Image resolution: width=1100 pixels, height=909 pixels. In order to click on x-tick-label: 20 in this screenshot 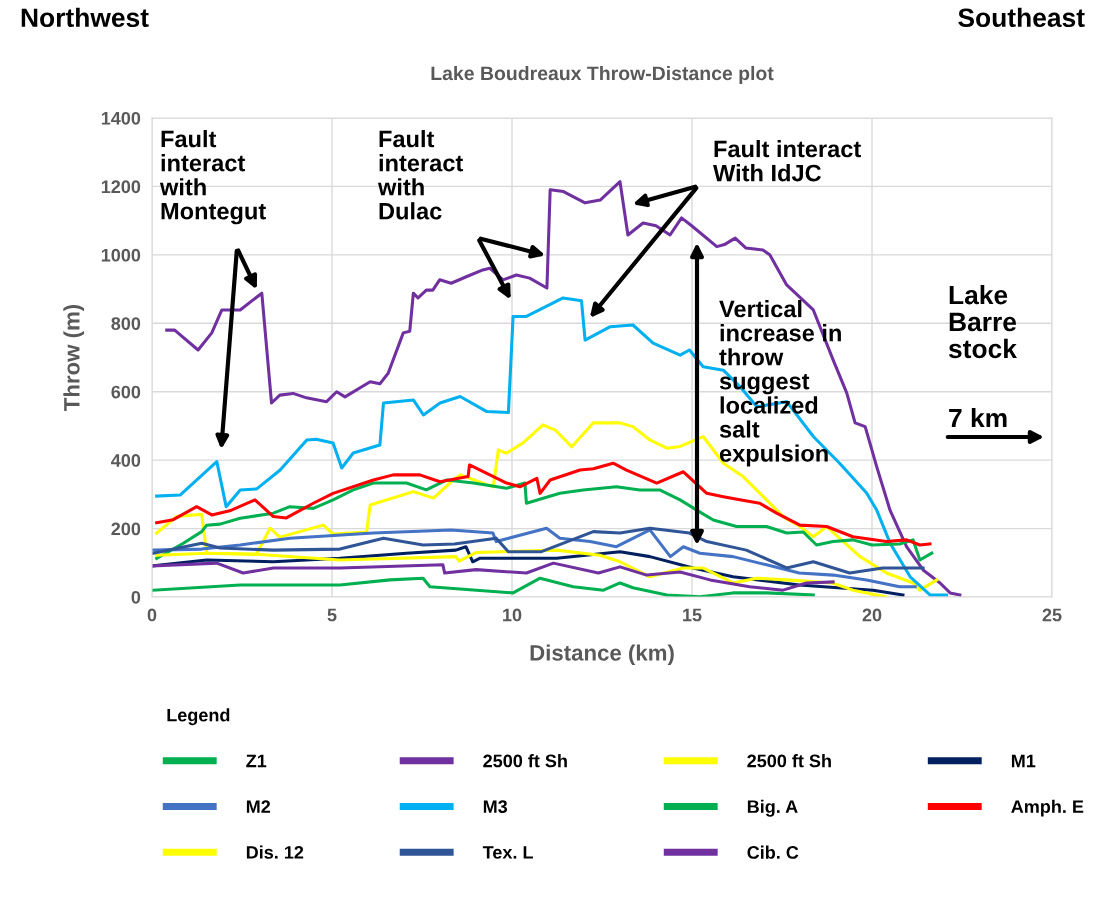, I will do `click(872, 615)`.